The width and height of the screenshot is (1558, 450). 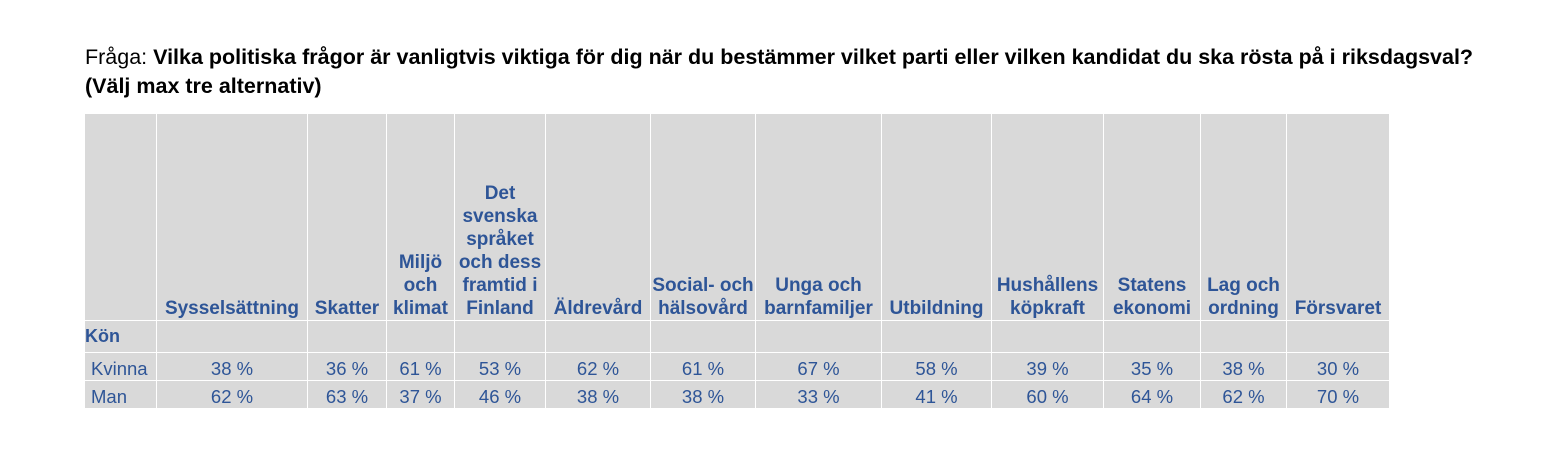 I want to click on table-cell: 60 %, so click(x=1047, y=394).